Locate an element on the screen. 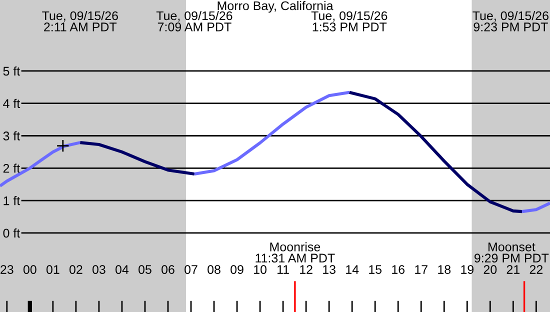  x-tick-label: 23 is located at coordinates (7, 269).